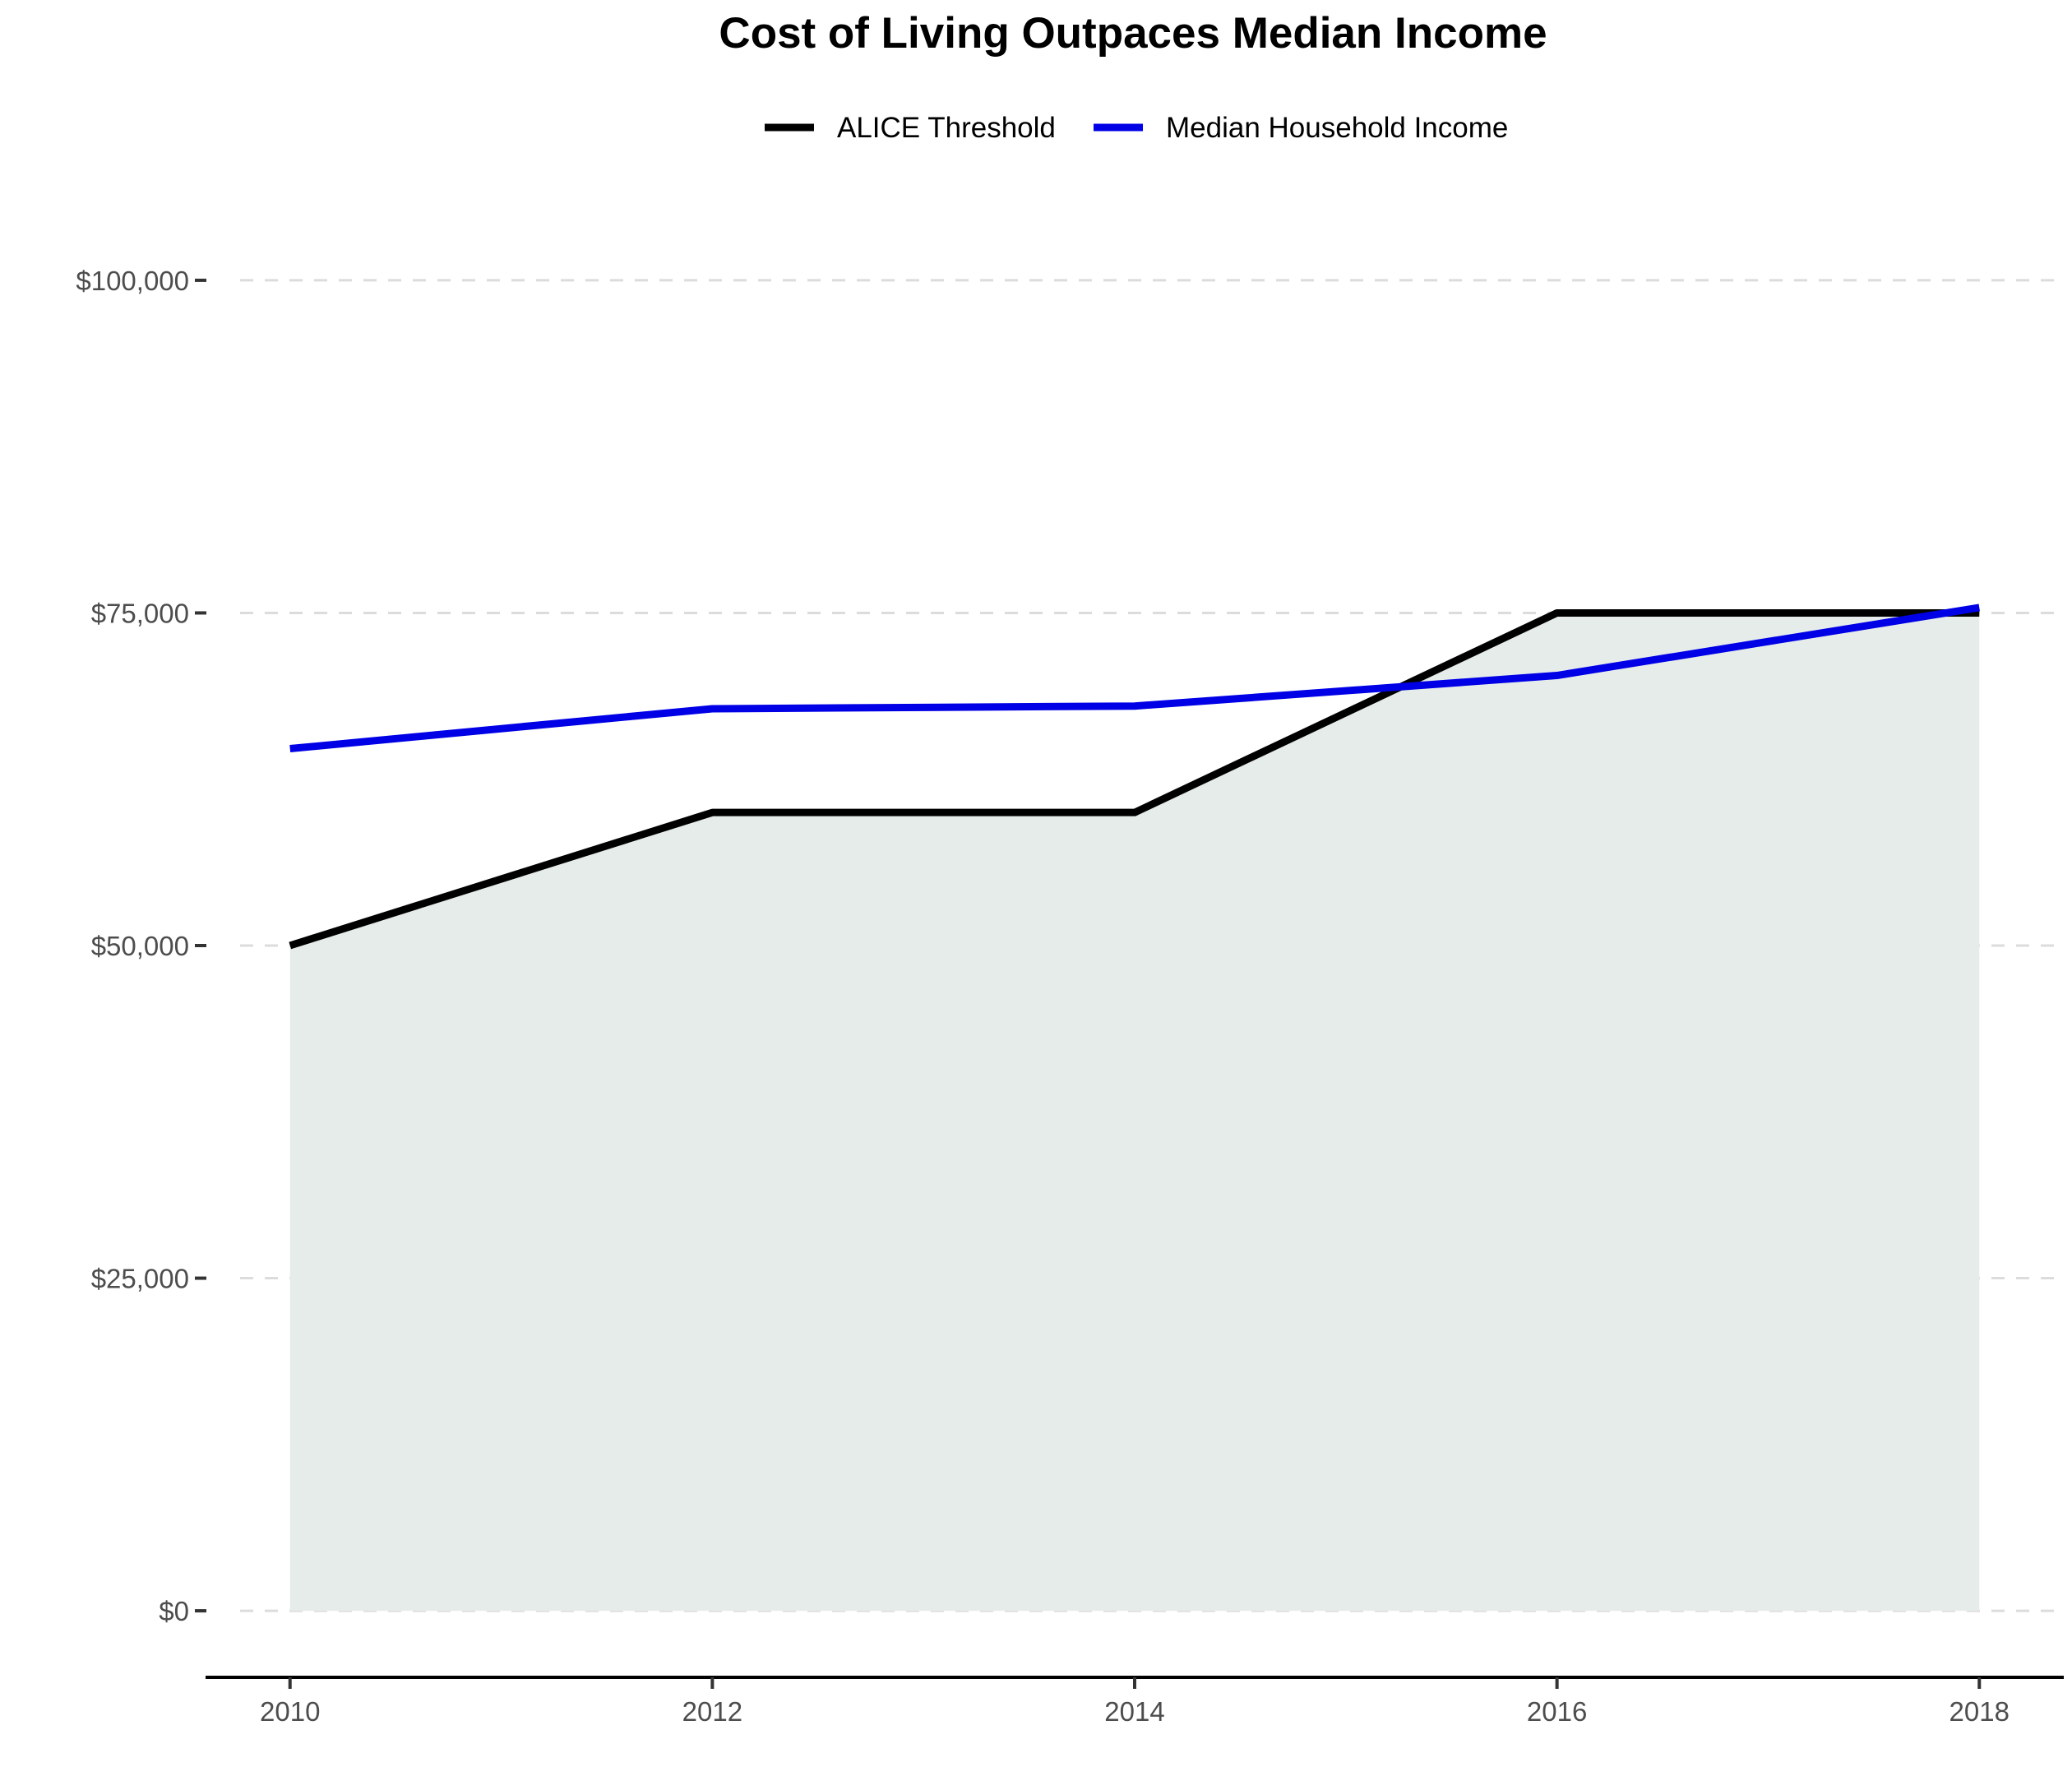  What do you see at coordinates (140, 946) in the screenshot?
I see `y-tick-label: $50,000` at bounding box center [140, 946].